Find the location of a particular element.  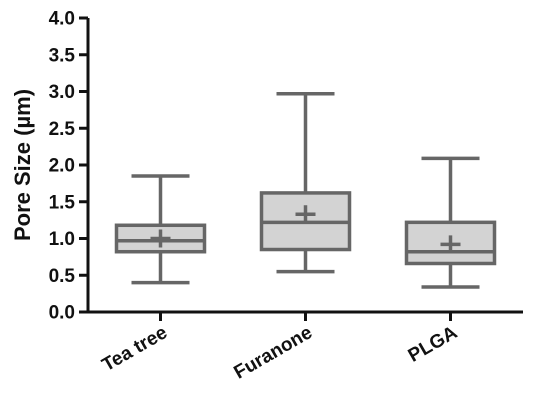

y-tick-label: 3.5 is located at coordinates (62, 55).